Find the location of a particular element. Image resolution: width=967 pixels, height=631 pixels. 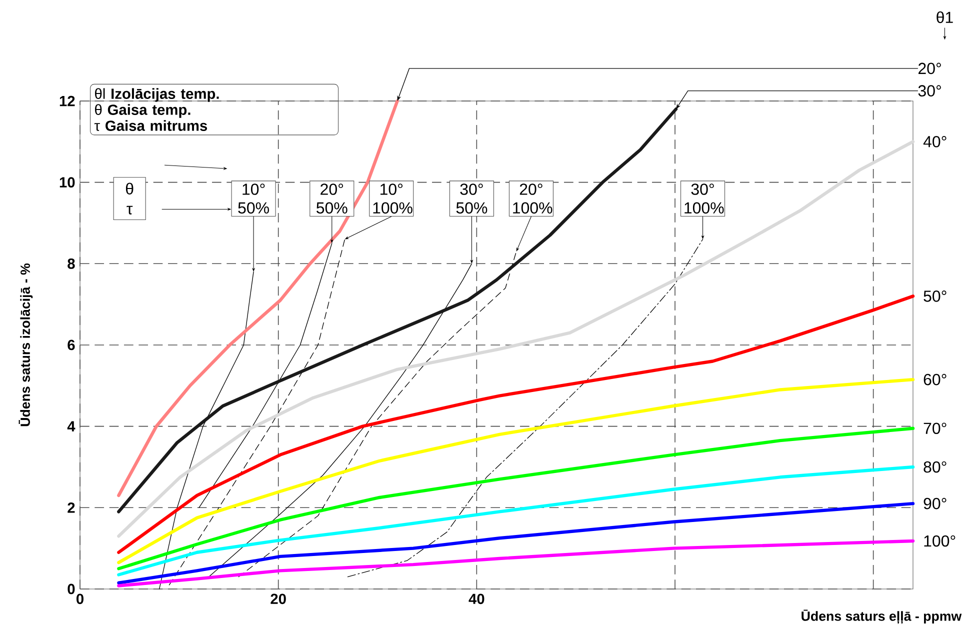

series-label: 60° is located at coordinates (935, 380).